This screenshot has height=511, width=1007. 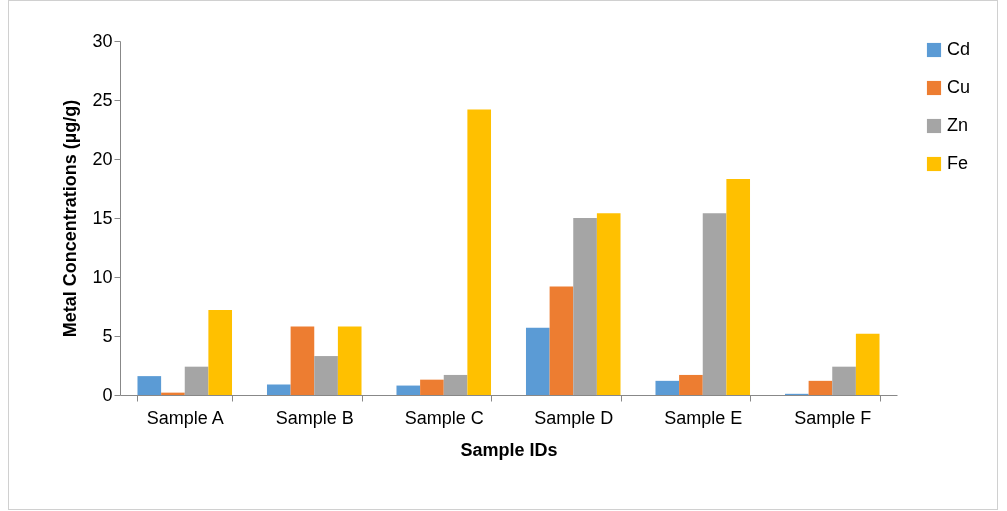 I want to click on y-tick-label: 5, so click(x=107, y=335).